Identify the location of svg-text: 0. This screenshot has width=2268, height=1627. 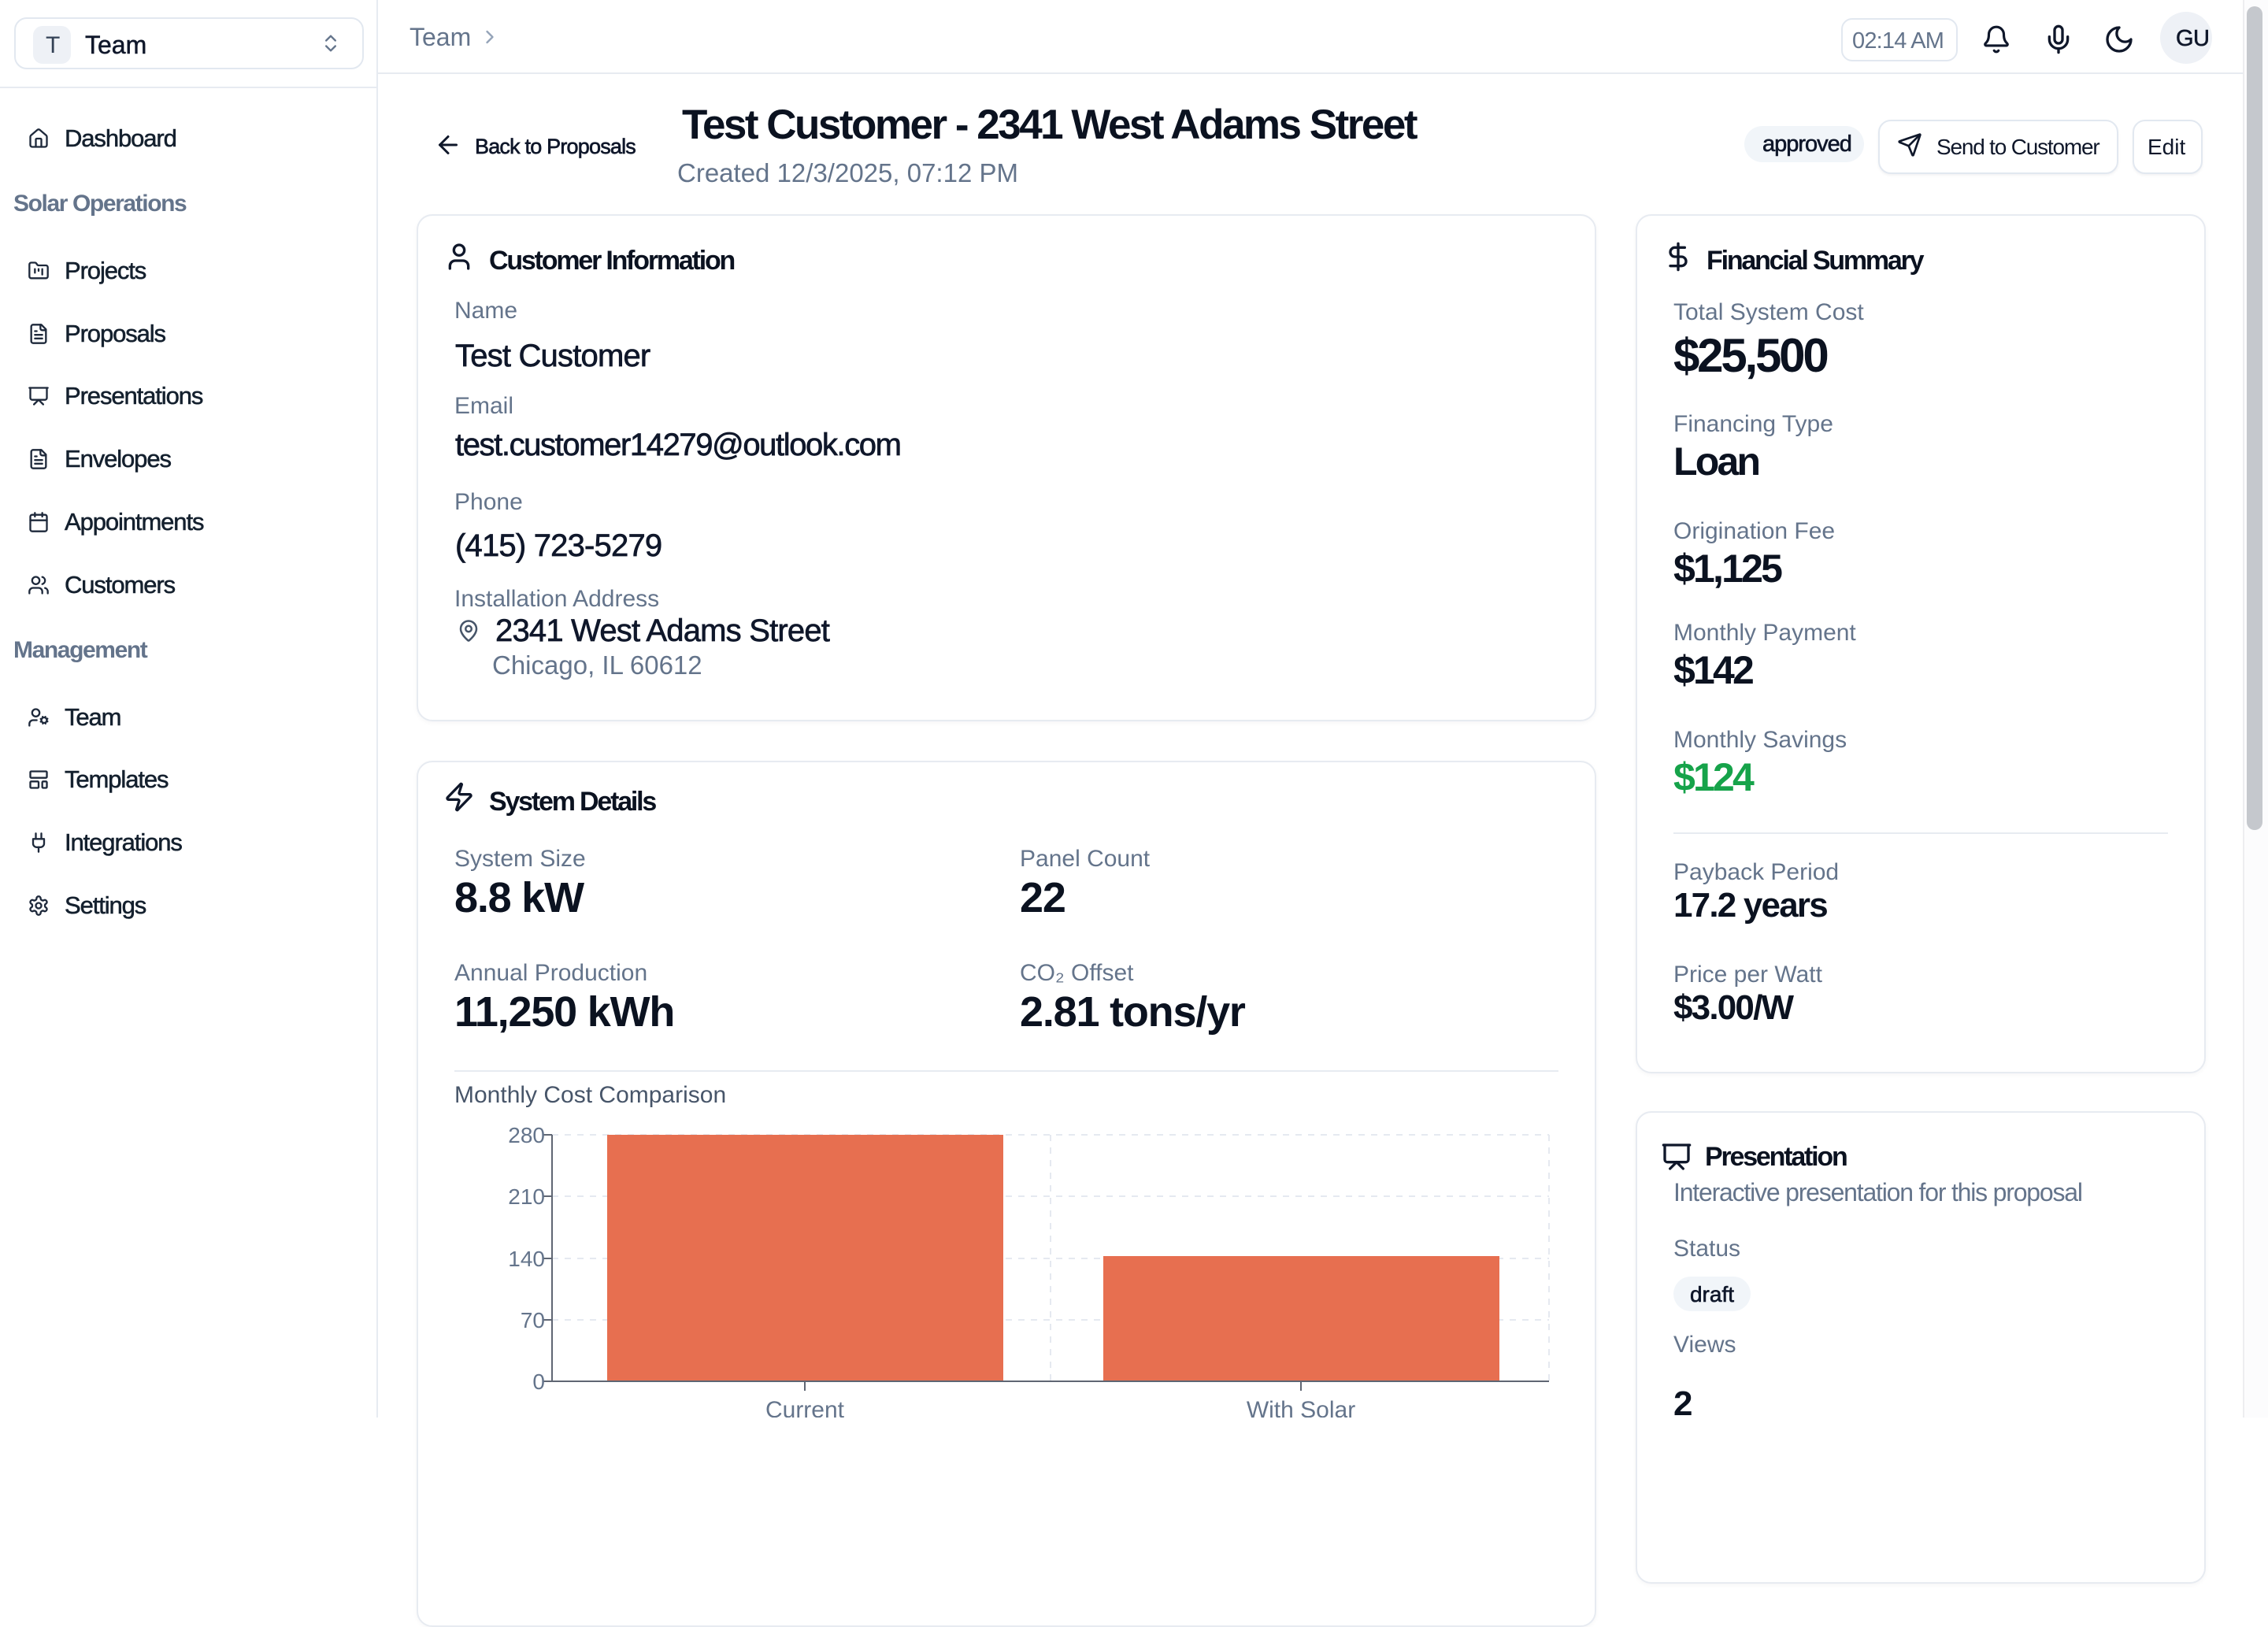
(538, 1381).